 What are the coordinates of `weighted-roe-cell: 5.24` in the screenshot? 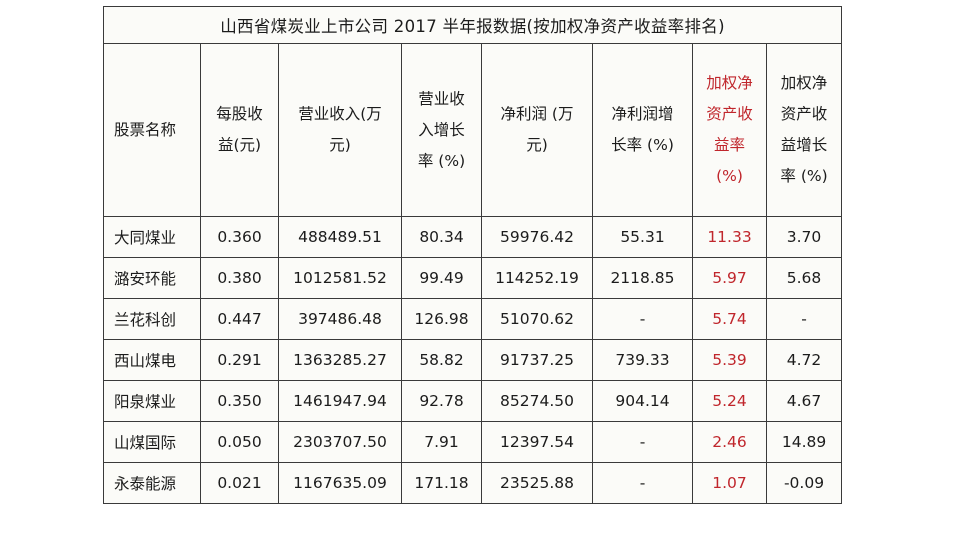 It's located at (729, 401).